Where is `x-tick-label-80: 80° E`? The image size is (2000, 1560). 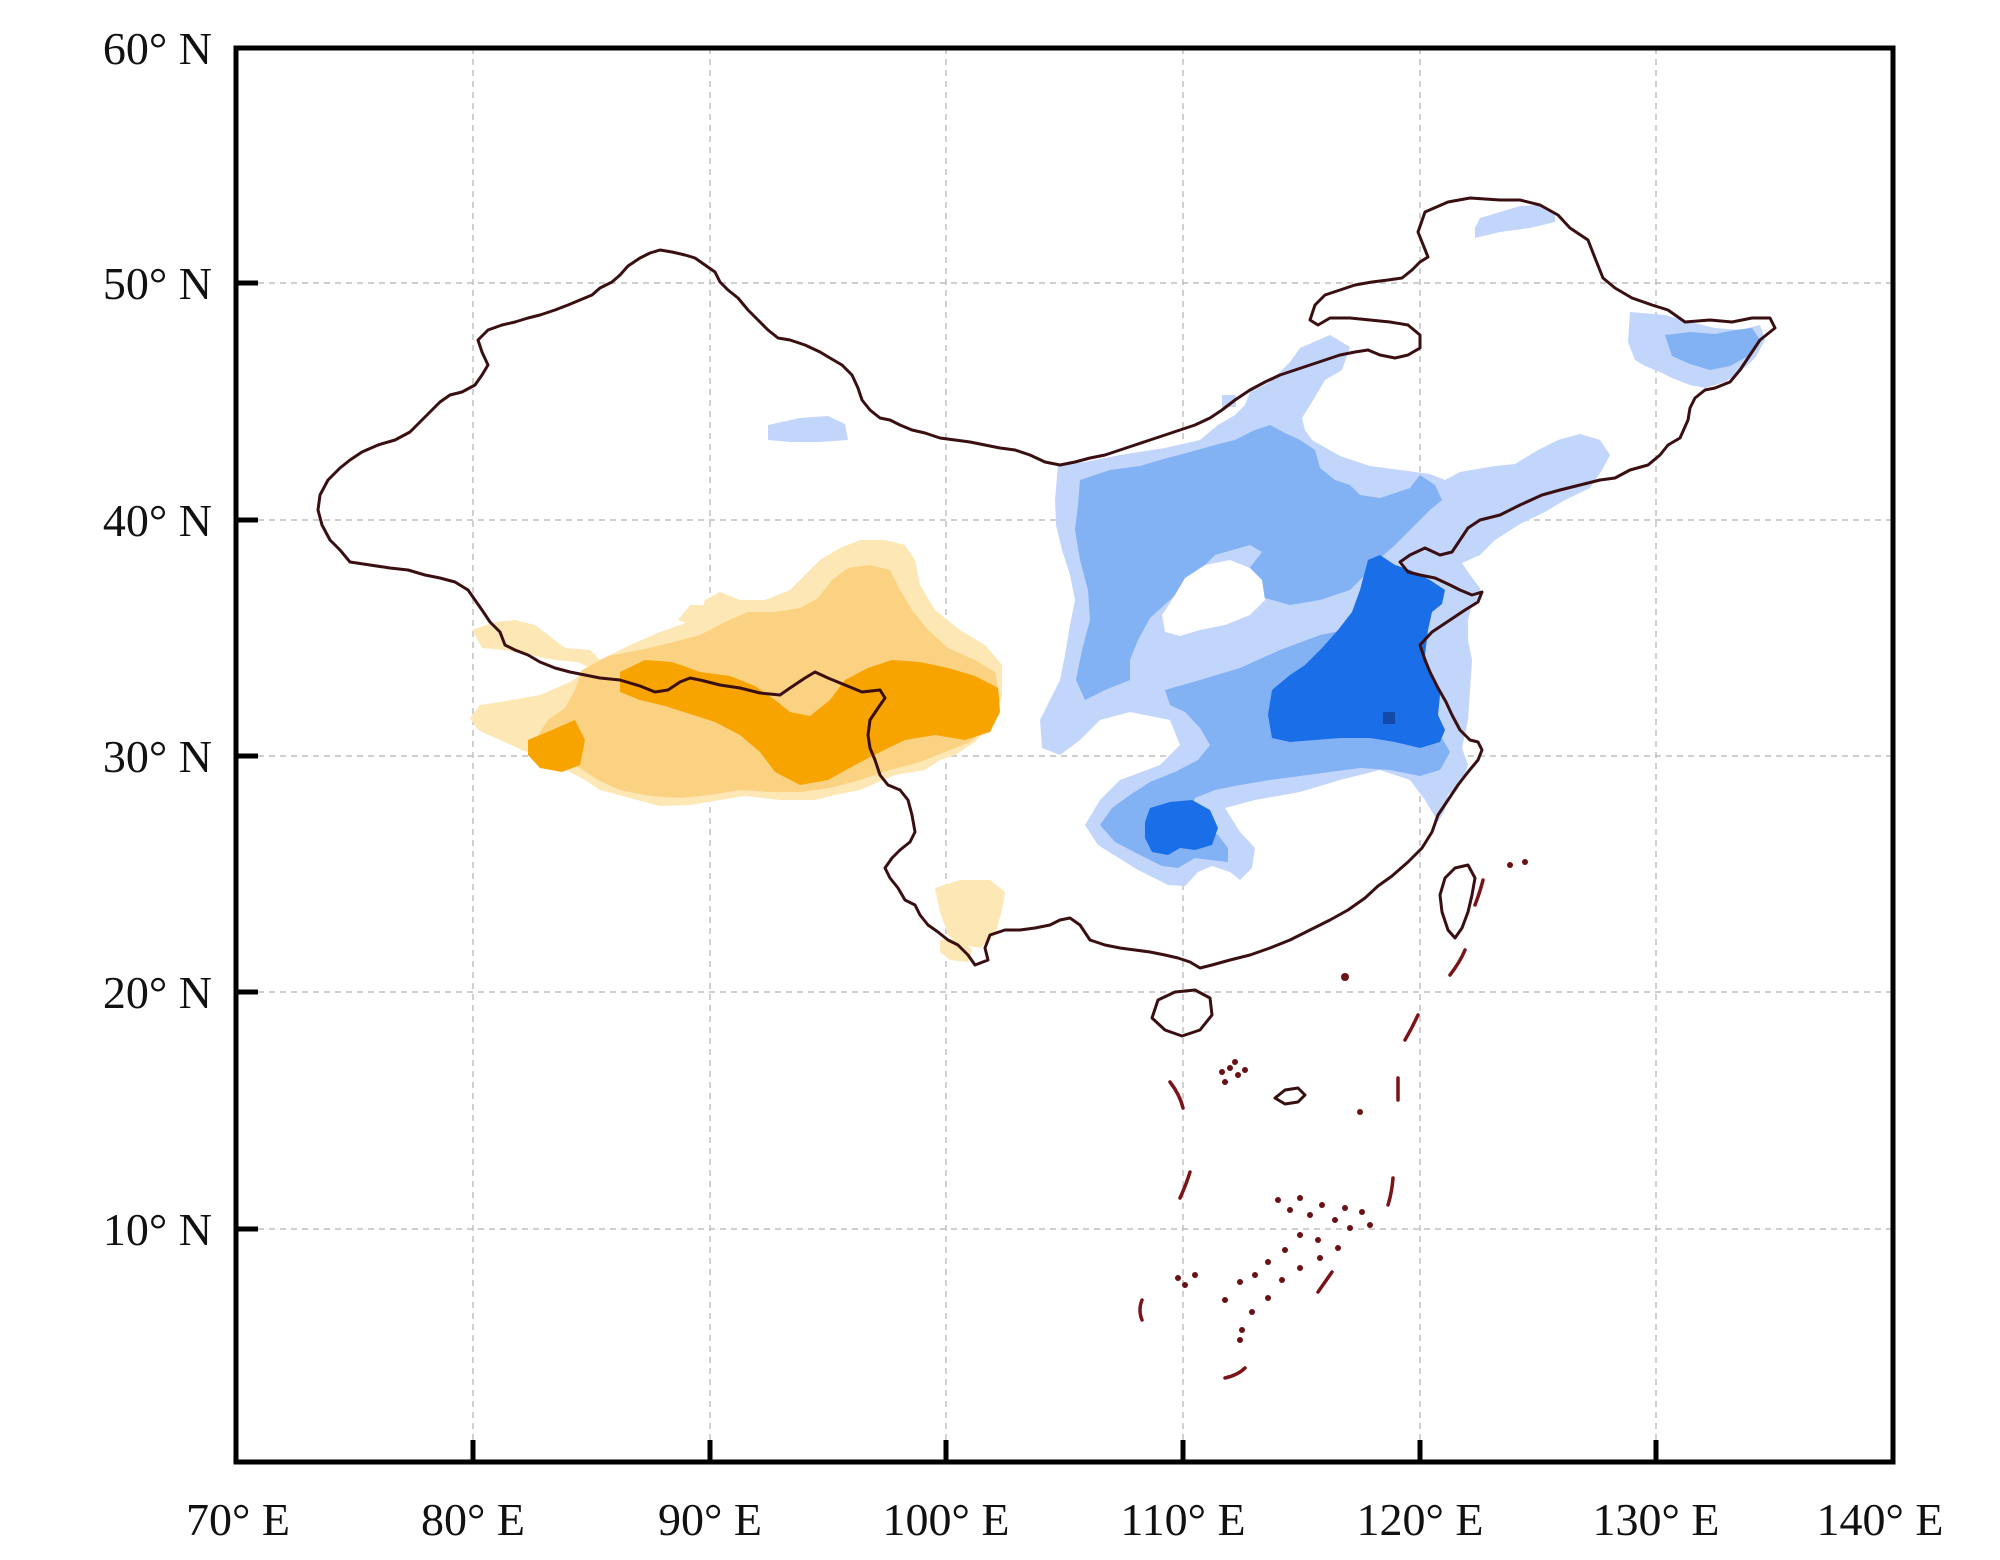 x-tick-label-80: 80° E is located at coordinates (473, 1519).